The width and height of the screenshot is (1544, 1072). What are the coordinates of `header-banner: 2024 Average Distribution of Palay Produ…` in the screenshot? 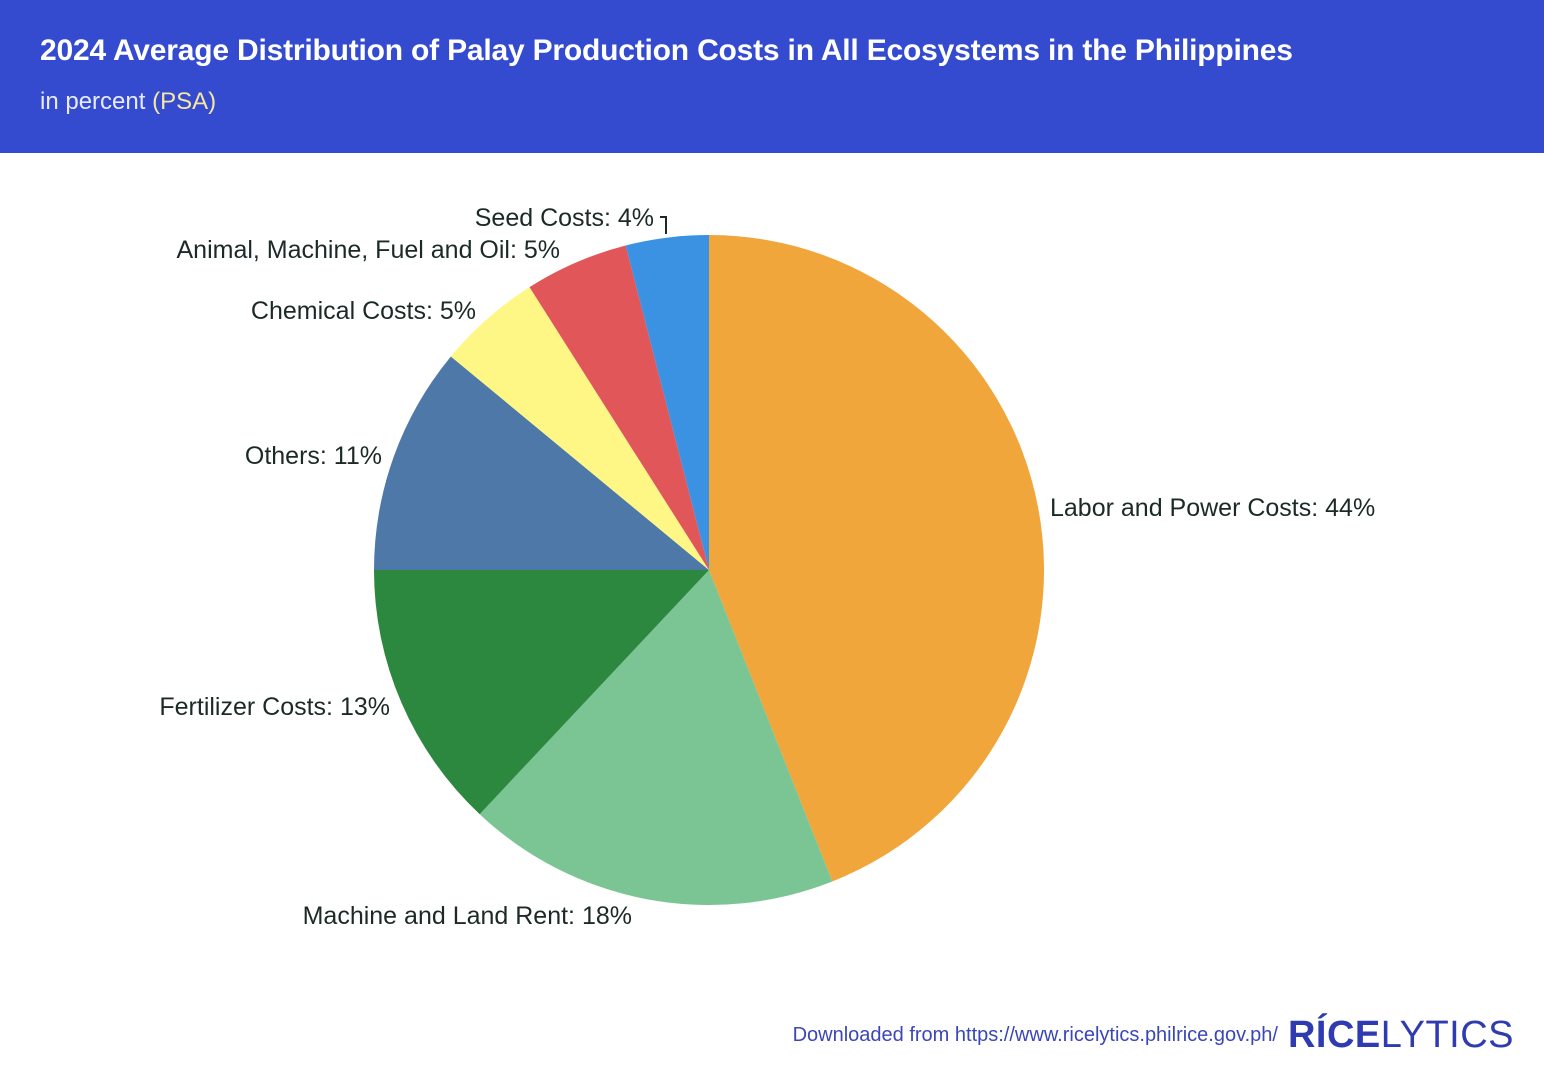 It's located at (772, 76).